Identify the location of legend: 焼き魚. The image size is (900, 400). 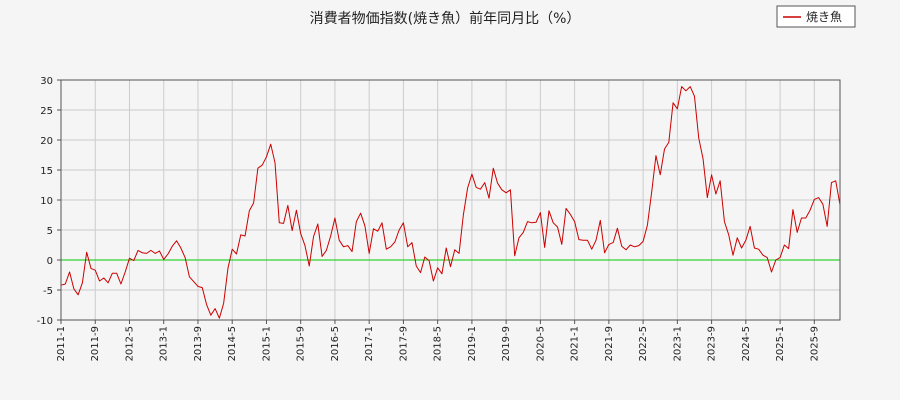
(816, 16).